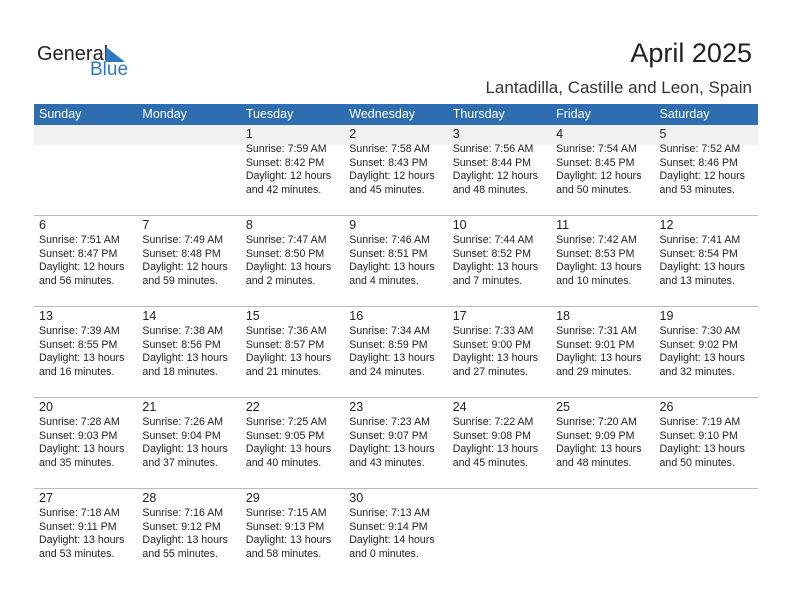  What do you see at coordinates (269, 114) in the screenshot?
I see `weekday-tuesday: Tuesday` at bounding box center [269, 114].